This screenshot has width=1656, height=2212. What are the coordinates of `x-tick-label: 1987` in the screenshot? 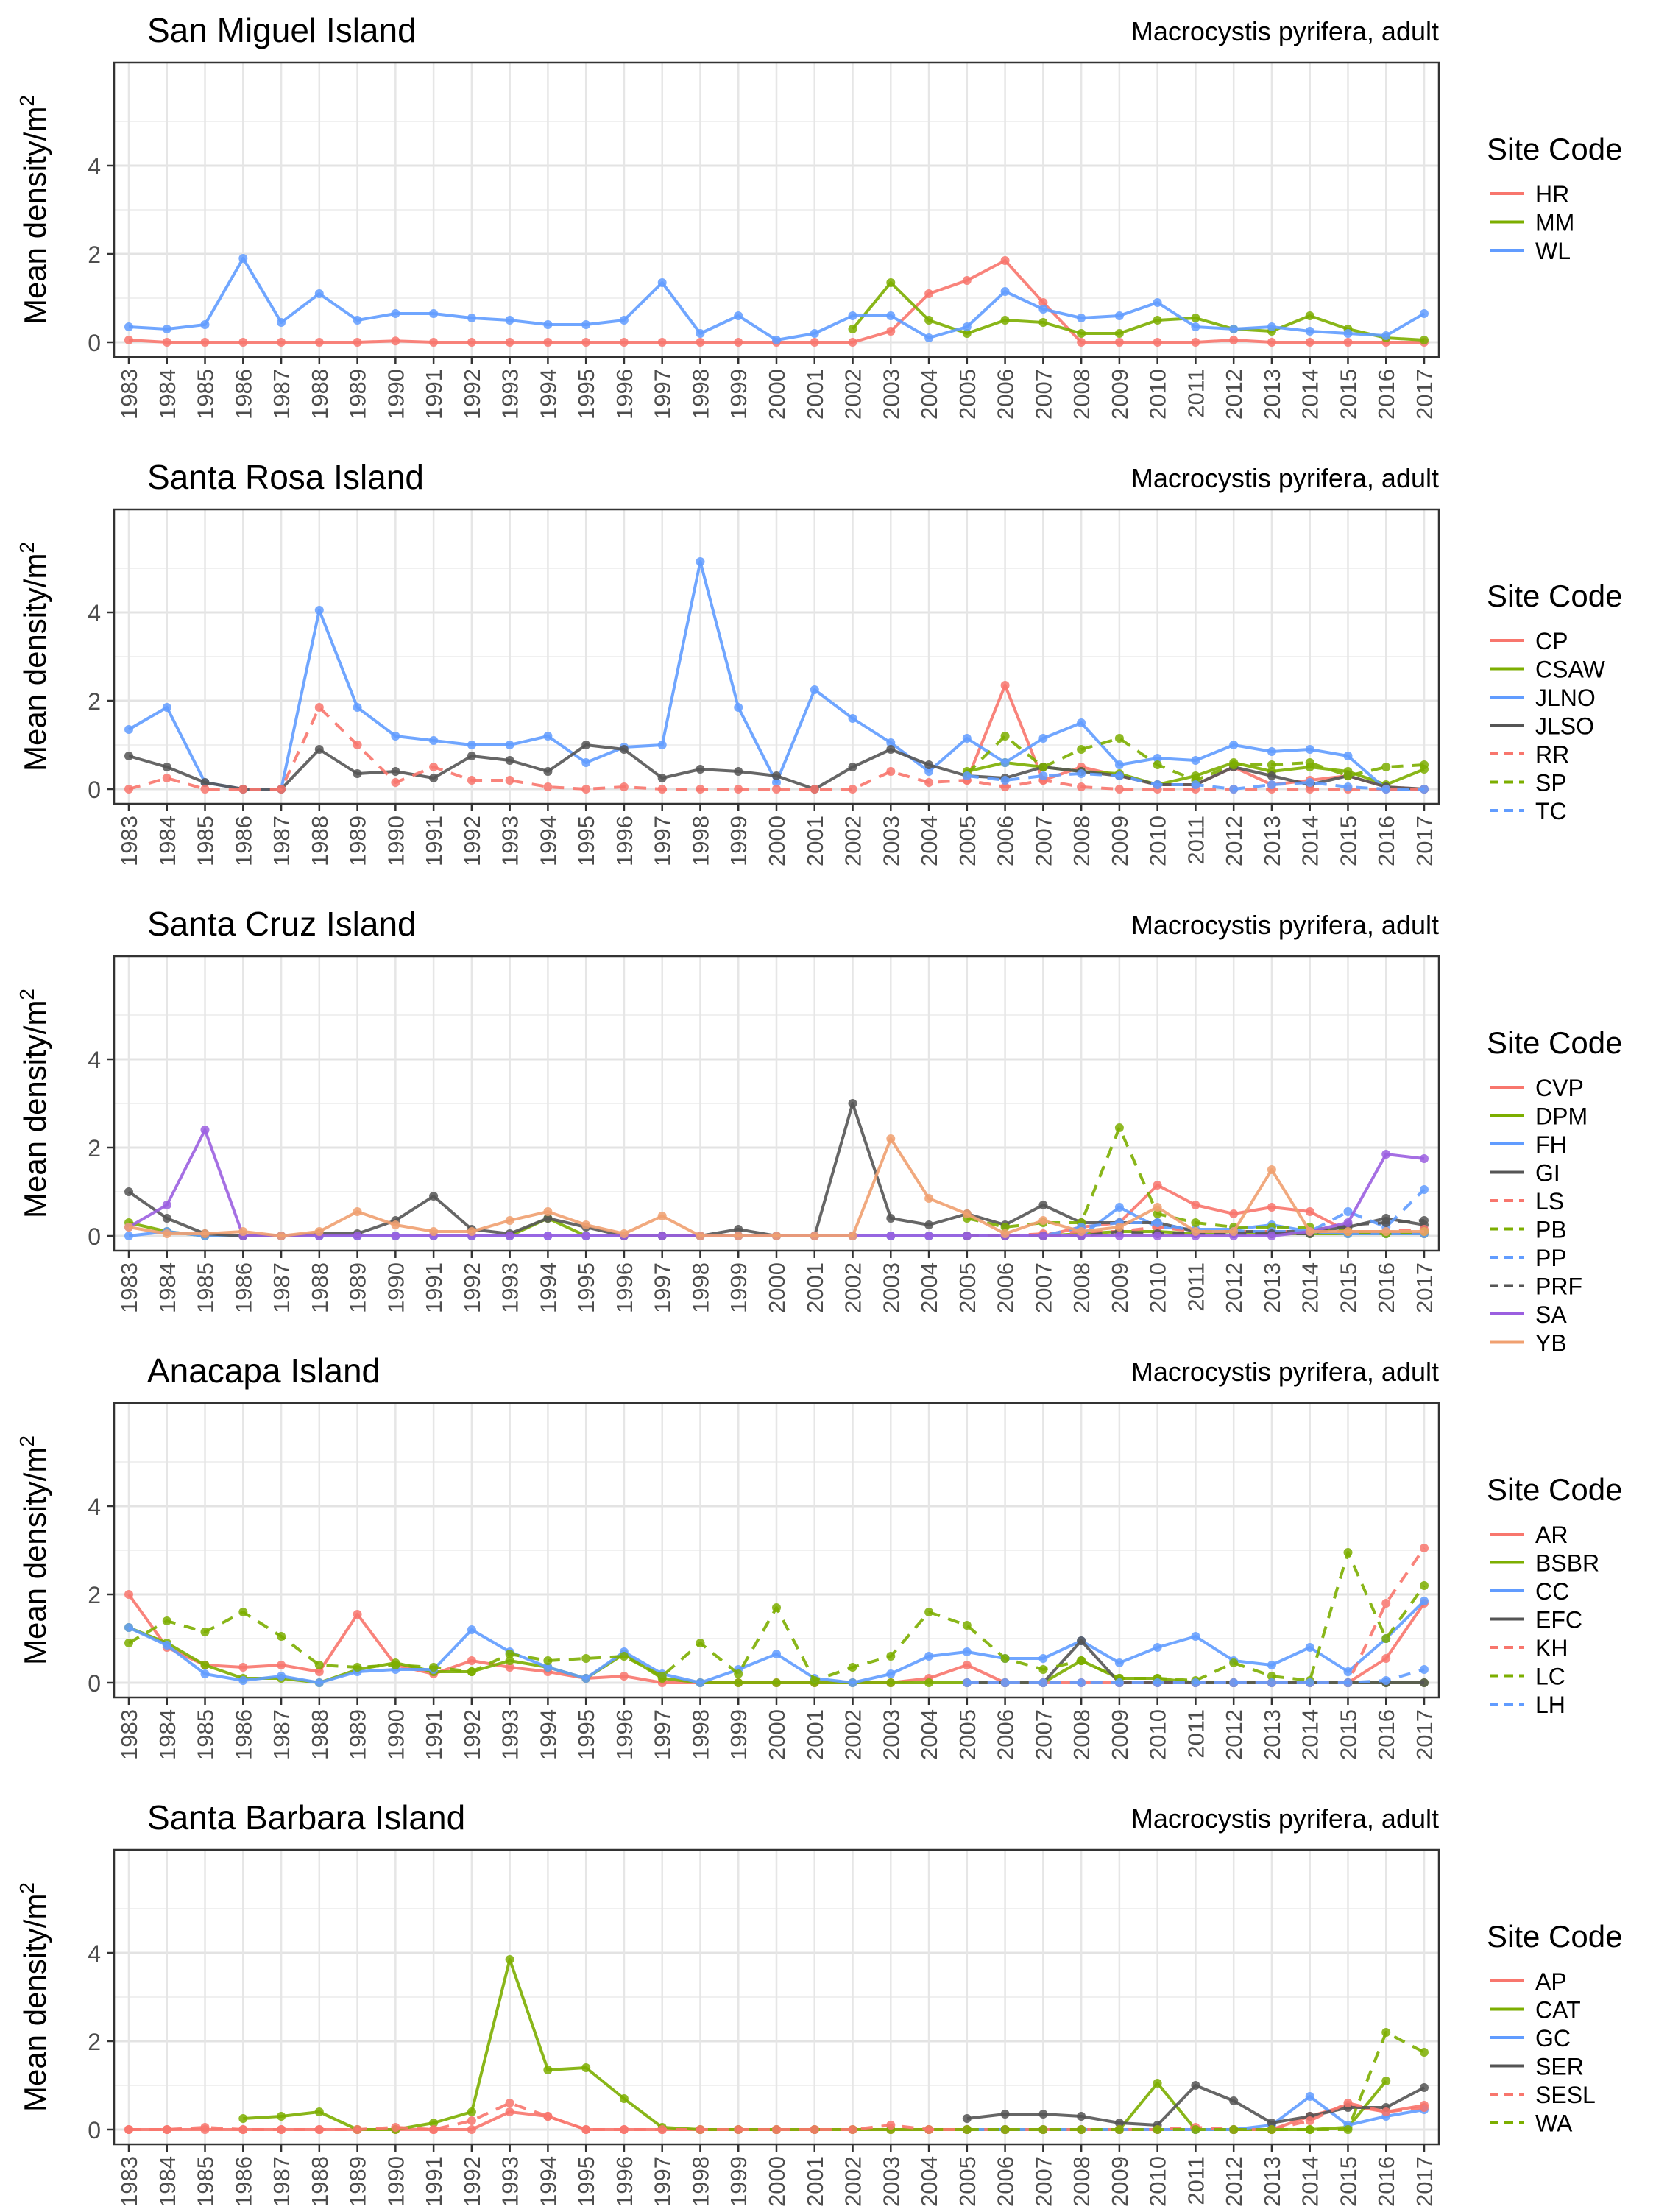 It's located at (281, 2181).